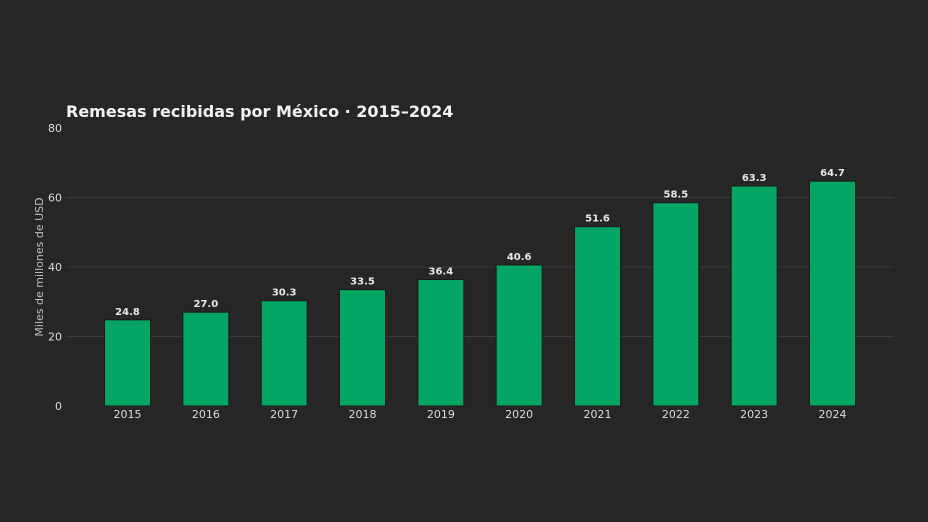 This screenshot has width=928, height=522. Describe the element at coordinates (480, 414) in the screenshot. I see `x-axis-ticks: 2015 2016 2017 2018 2019 2020 2021 2022 2023 2024` at that location.